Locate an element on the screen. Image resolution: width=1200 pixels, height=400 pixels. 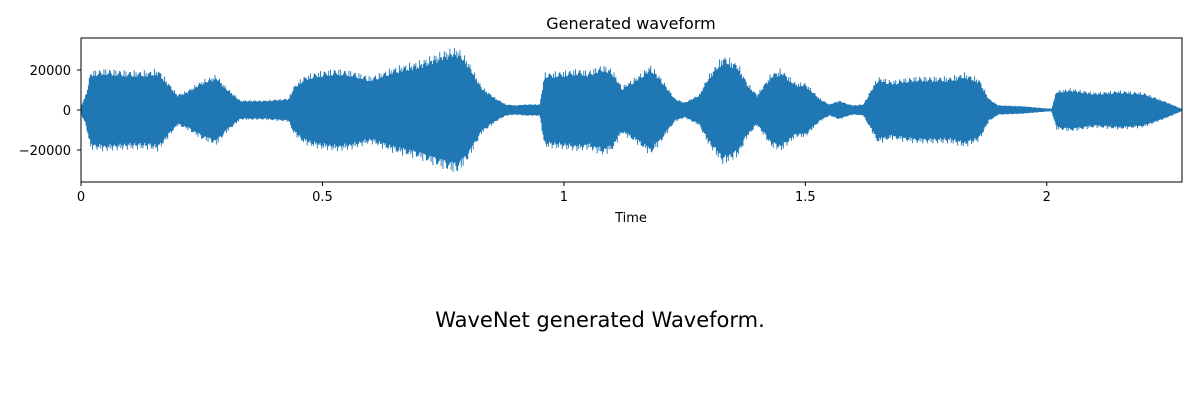
x-tick-label: 1.5 is located at coordinates (805, 197).